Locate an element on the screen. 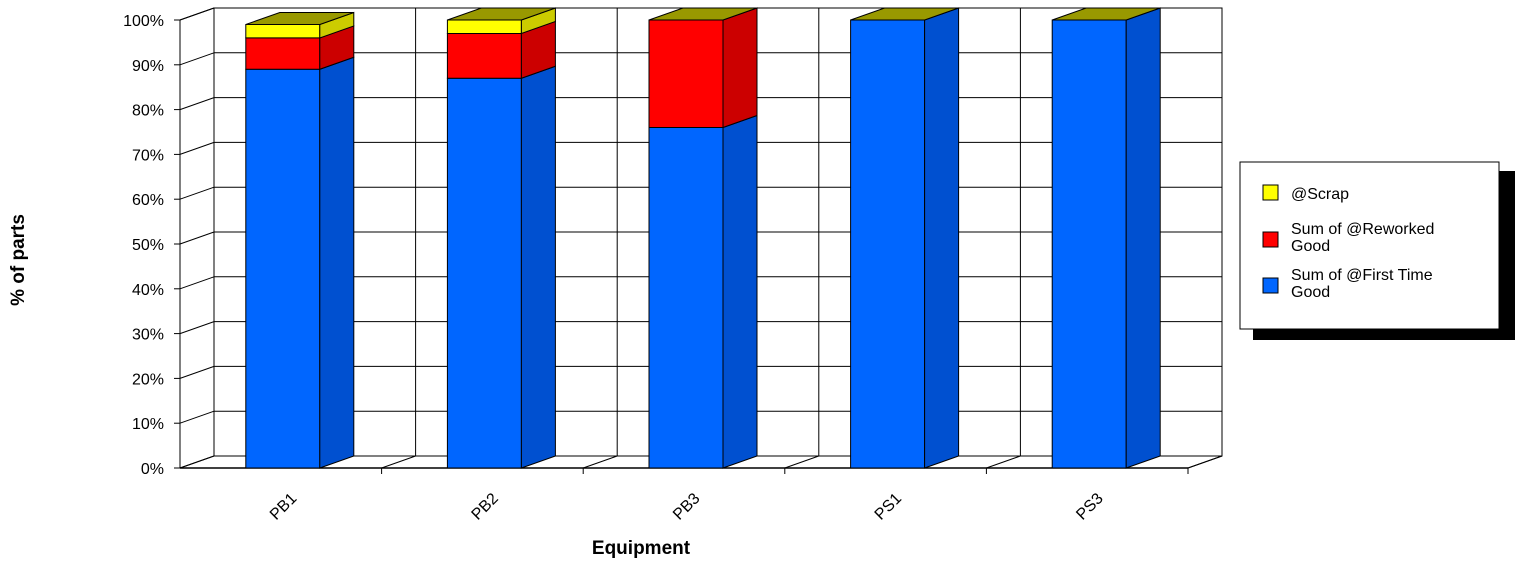  bar-ps1-sum-of-first-time-good is located at coordinates (888, 244).